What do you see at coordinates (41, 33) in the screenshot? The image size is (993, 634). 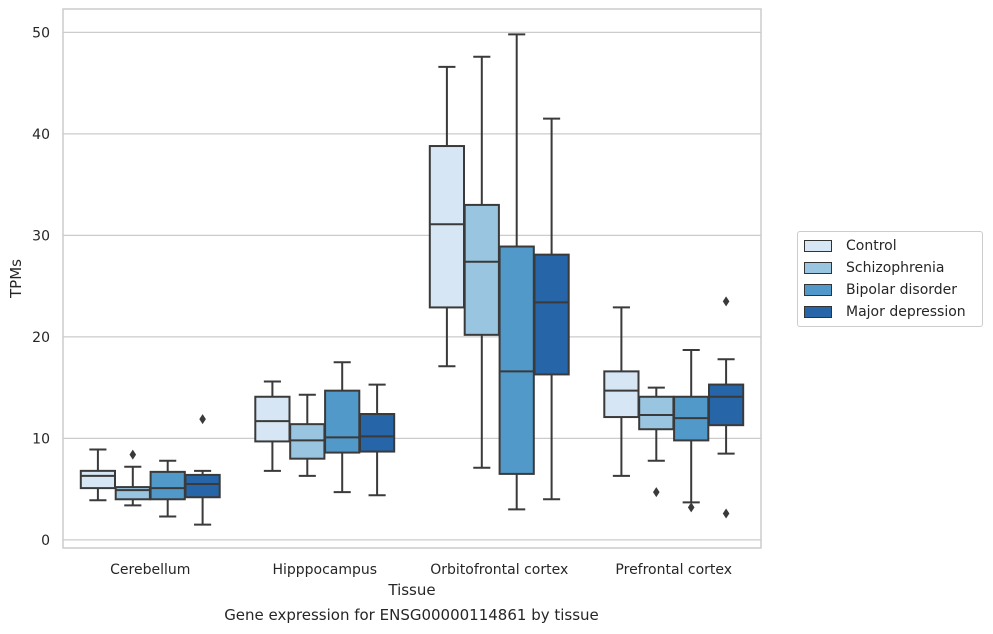 I see `y-tick-label: 50` at bounding box center [41, 33].